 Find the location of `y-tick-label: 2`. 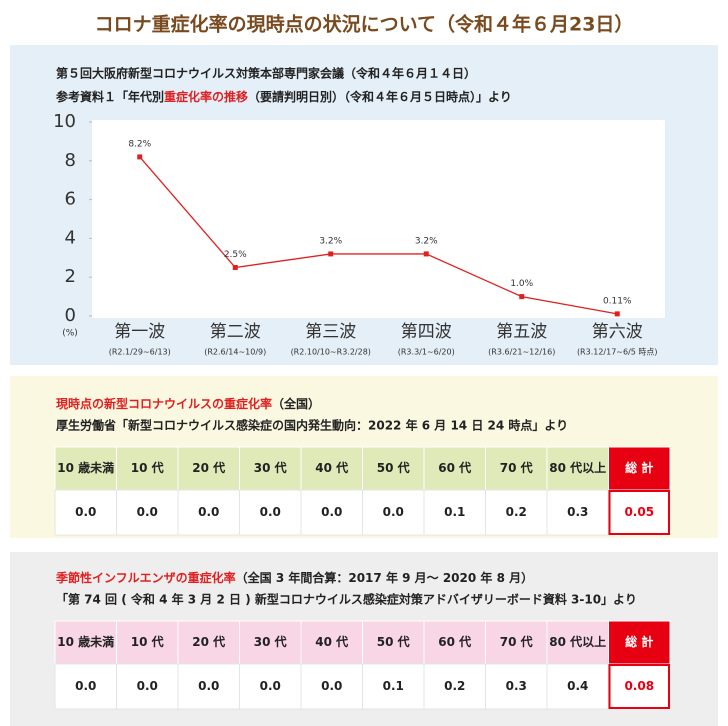

y-tick-label: 2 is located at coordinates (70, 276).